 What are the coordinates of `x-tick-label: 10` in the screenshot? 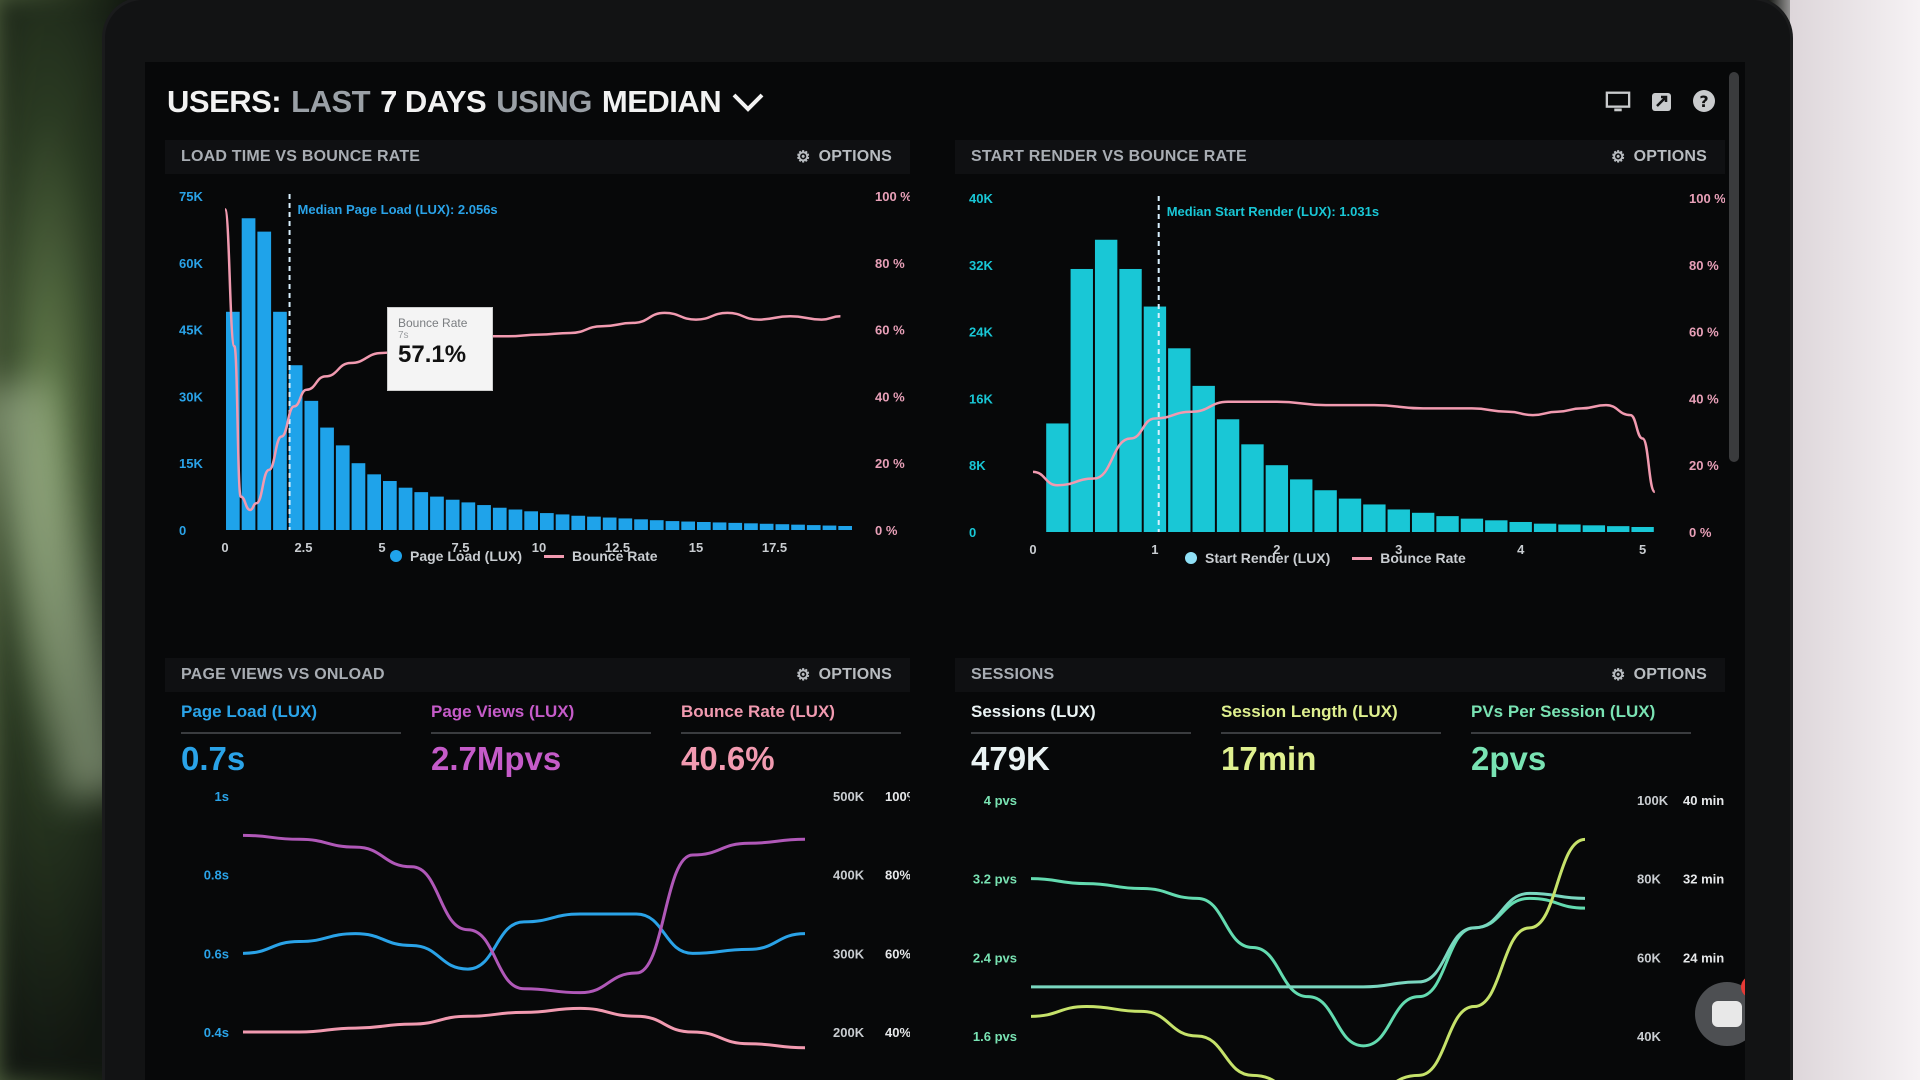 It's located at (539, 547).